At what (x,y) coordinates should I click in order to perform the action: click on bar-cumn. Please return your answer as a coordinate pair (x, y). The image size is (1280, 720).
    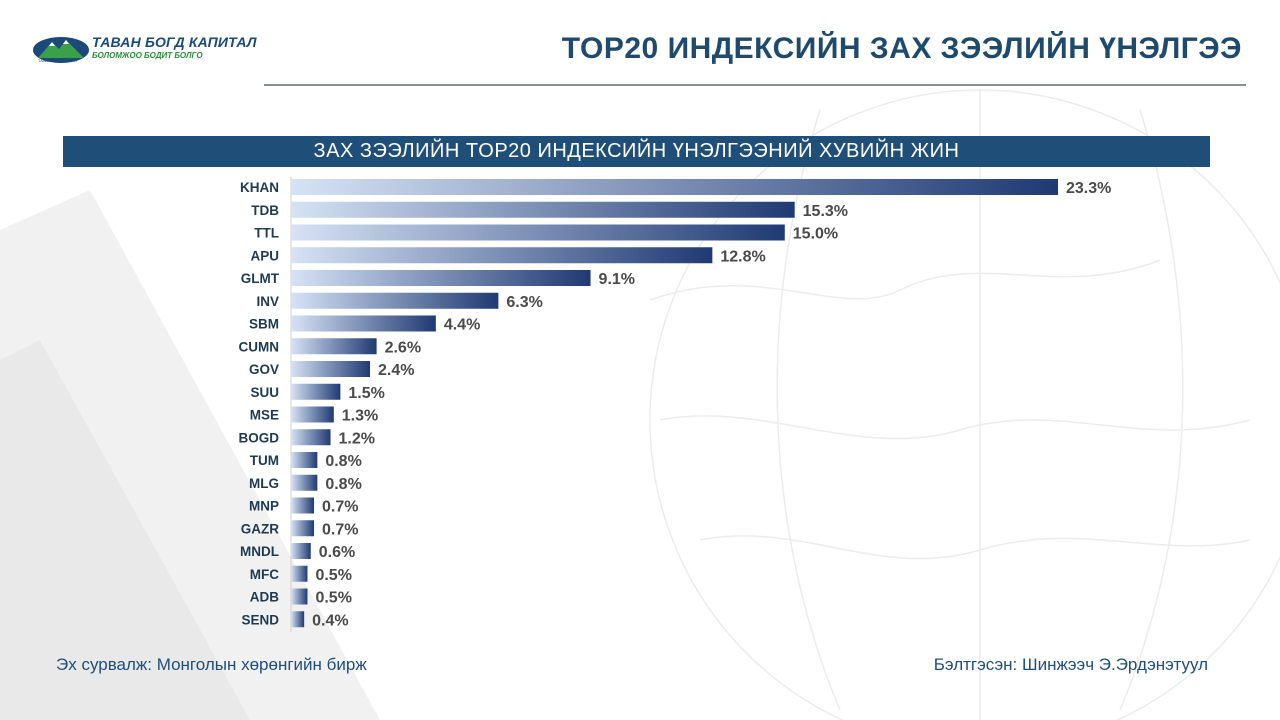
    Looking at the image, I should click on (334, 346).